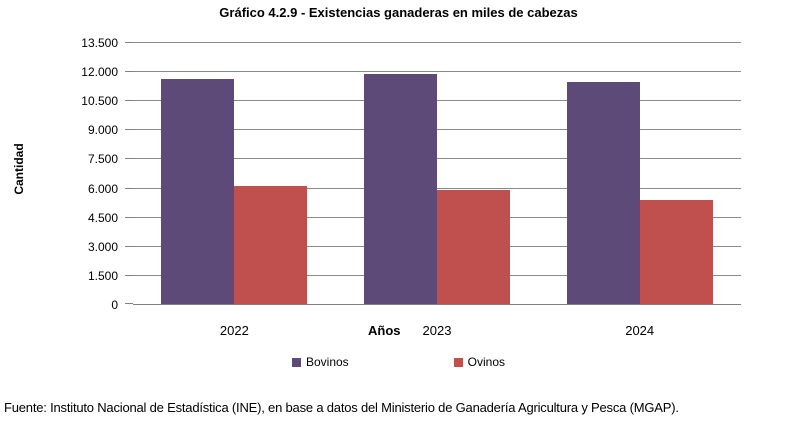  What do you see at coordinates (384, 330) in the screenshot?
I see `x-axis-title: Años` at bounding box center [384, 330].